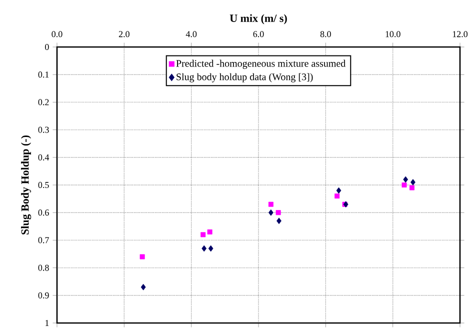 This screenshot has width=474, height=329. Describe the element at coordinates (44, 157) in the screenshot. I see `y-tick-label: 0.4` at that location.